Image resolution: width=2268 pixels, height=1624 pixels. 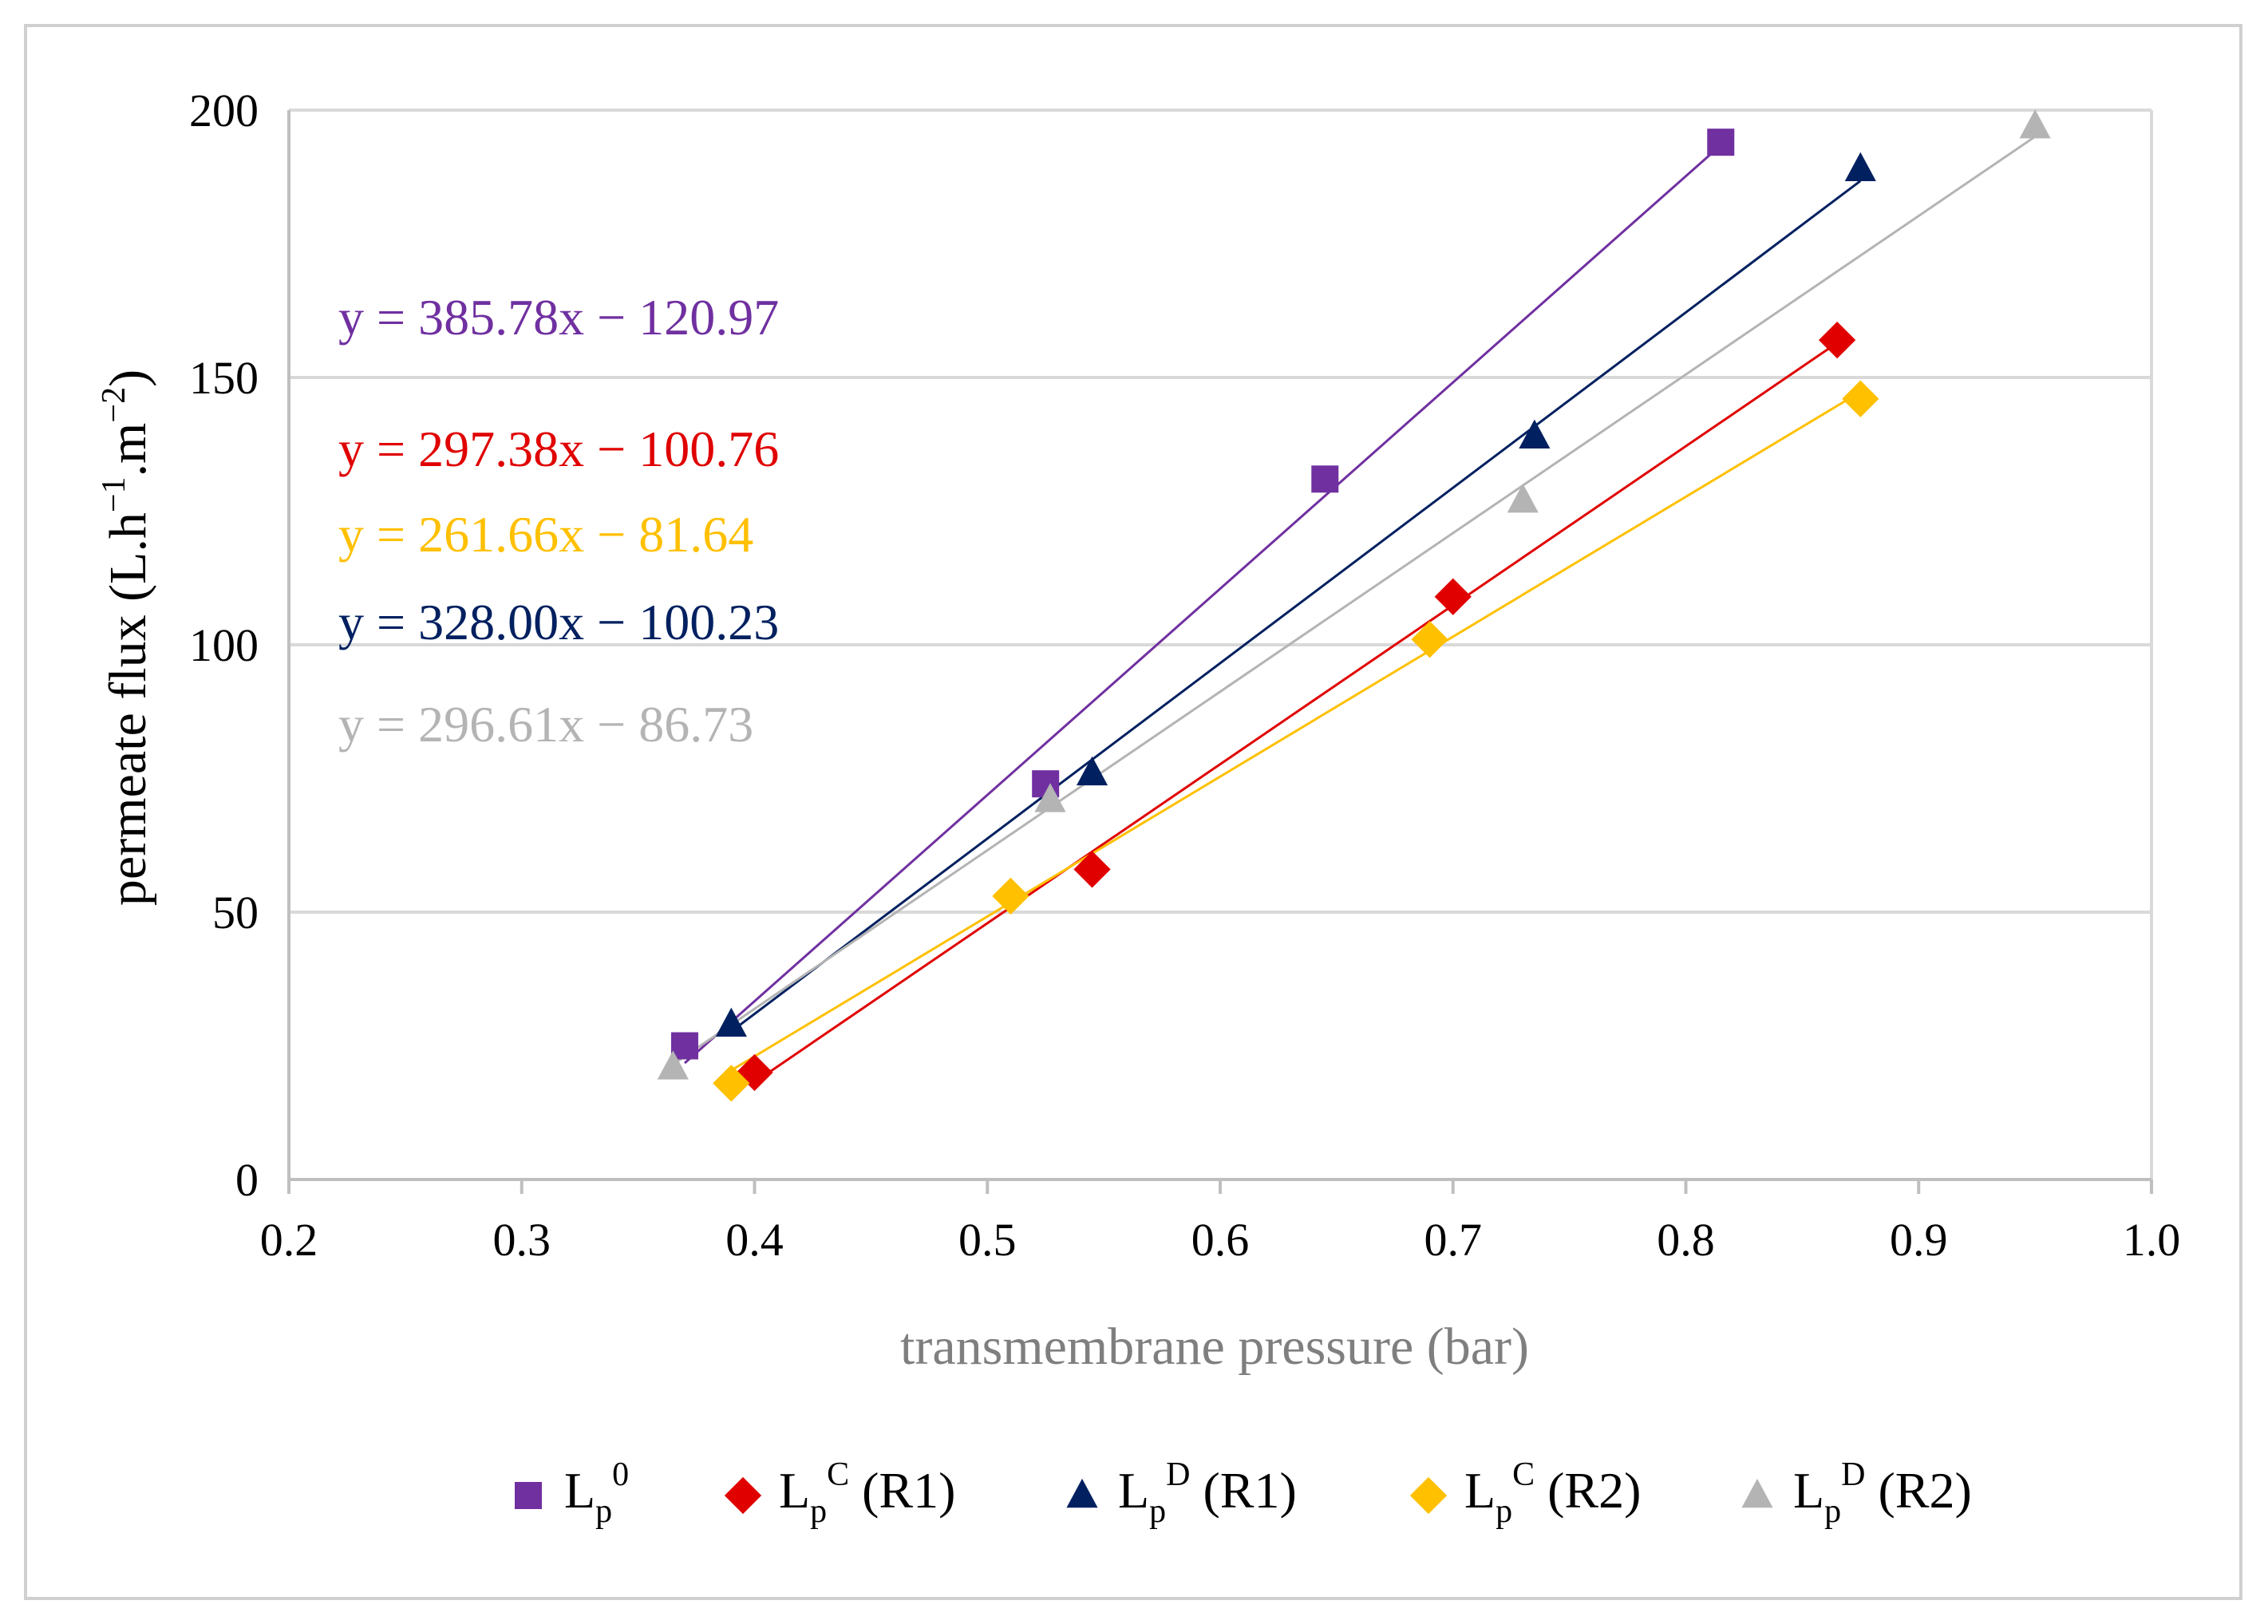 I want to click on y-tick-label: 200, so click(x=224, y=110).